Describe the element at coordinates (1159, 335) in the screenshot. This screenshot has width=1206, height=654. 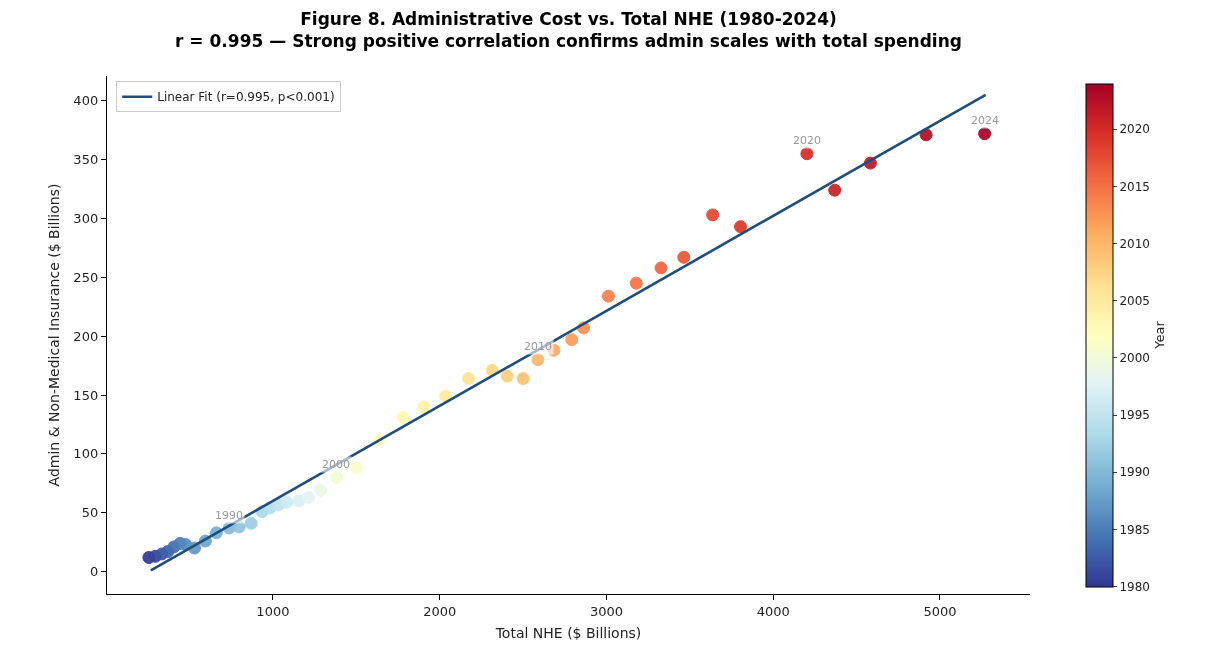
I see `color-bar-title: Year` at that location.